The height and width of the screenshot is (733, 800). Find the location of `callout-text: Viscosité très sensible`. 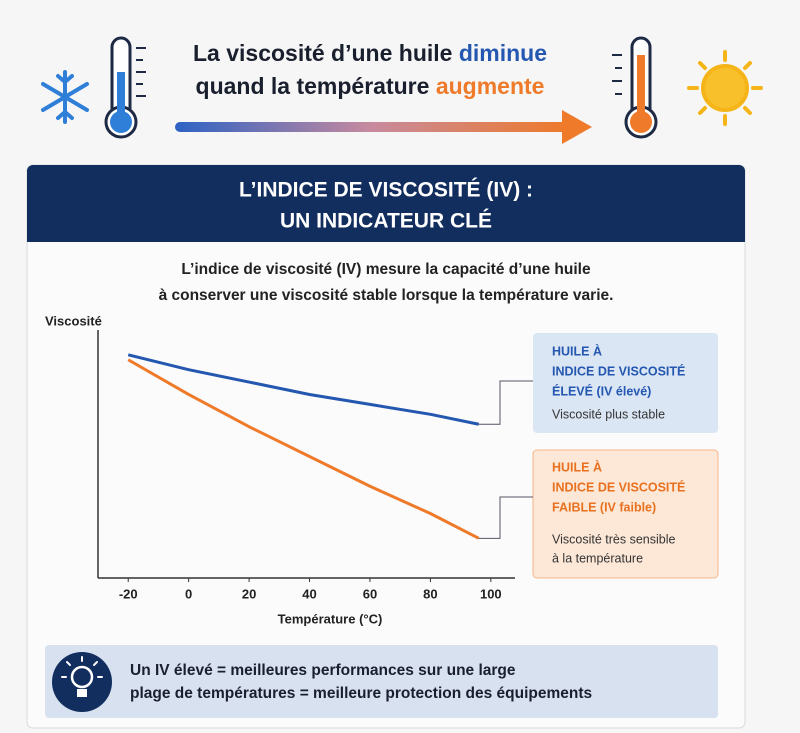

callout-text: Viscosité très sensible is located at coordinates (613, 539).